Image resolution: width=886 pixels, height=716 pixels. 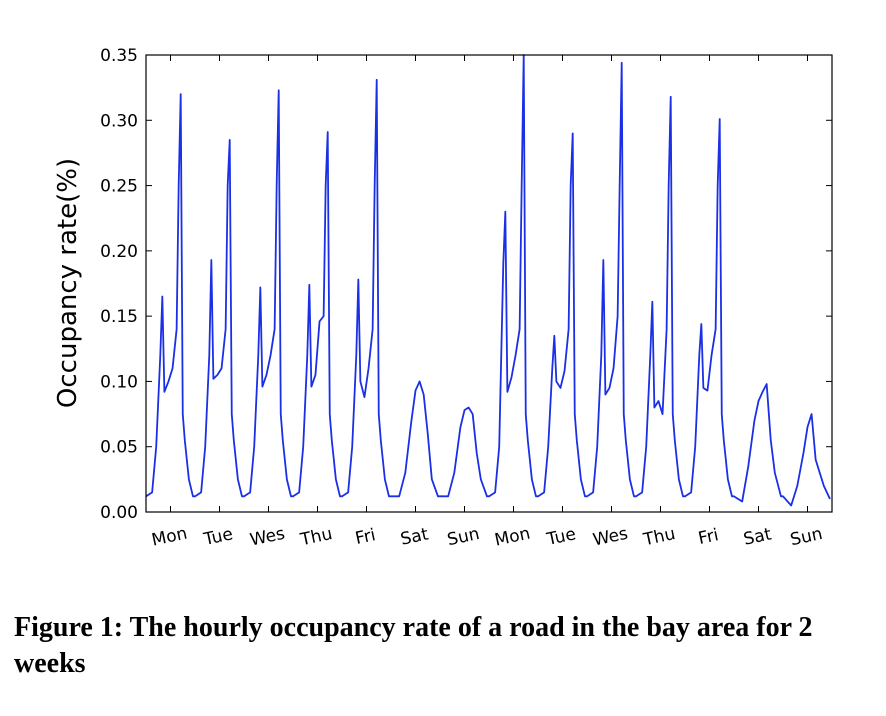 What do you see at coordinates (119, 252) in the screenshot?
I see `y-tick-label: 0.20` at bounding box center [119, 252].